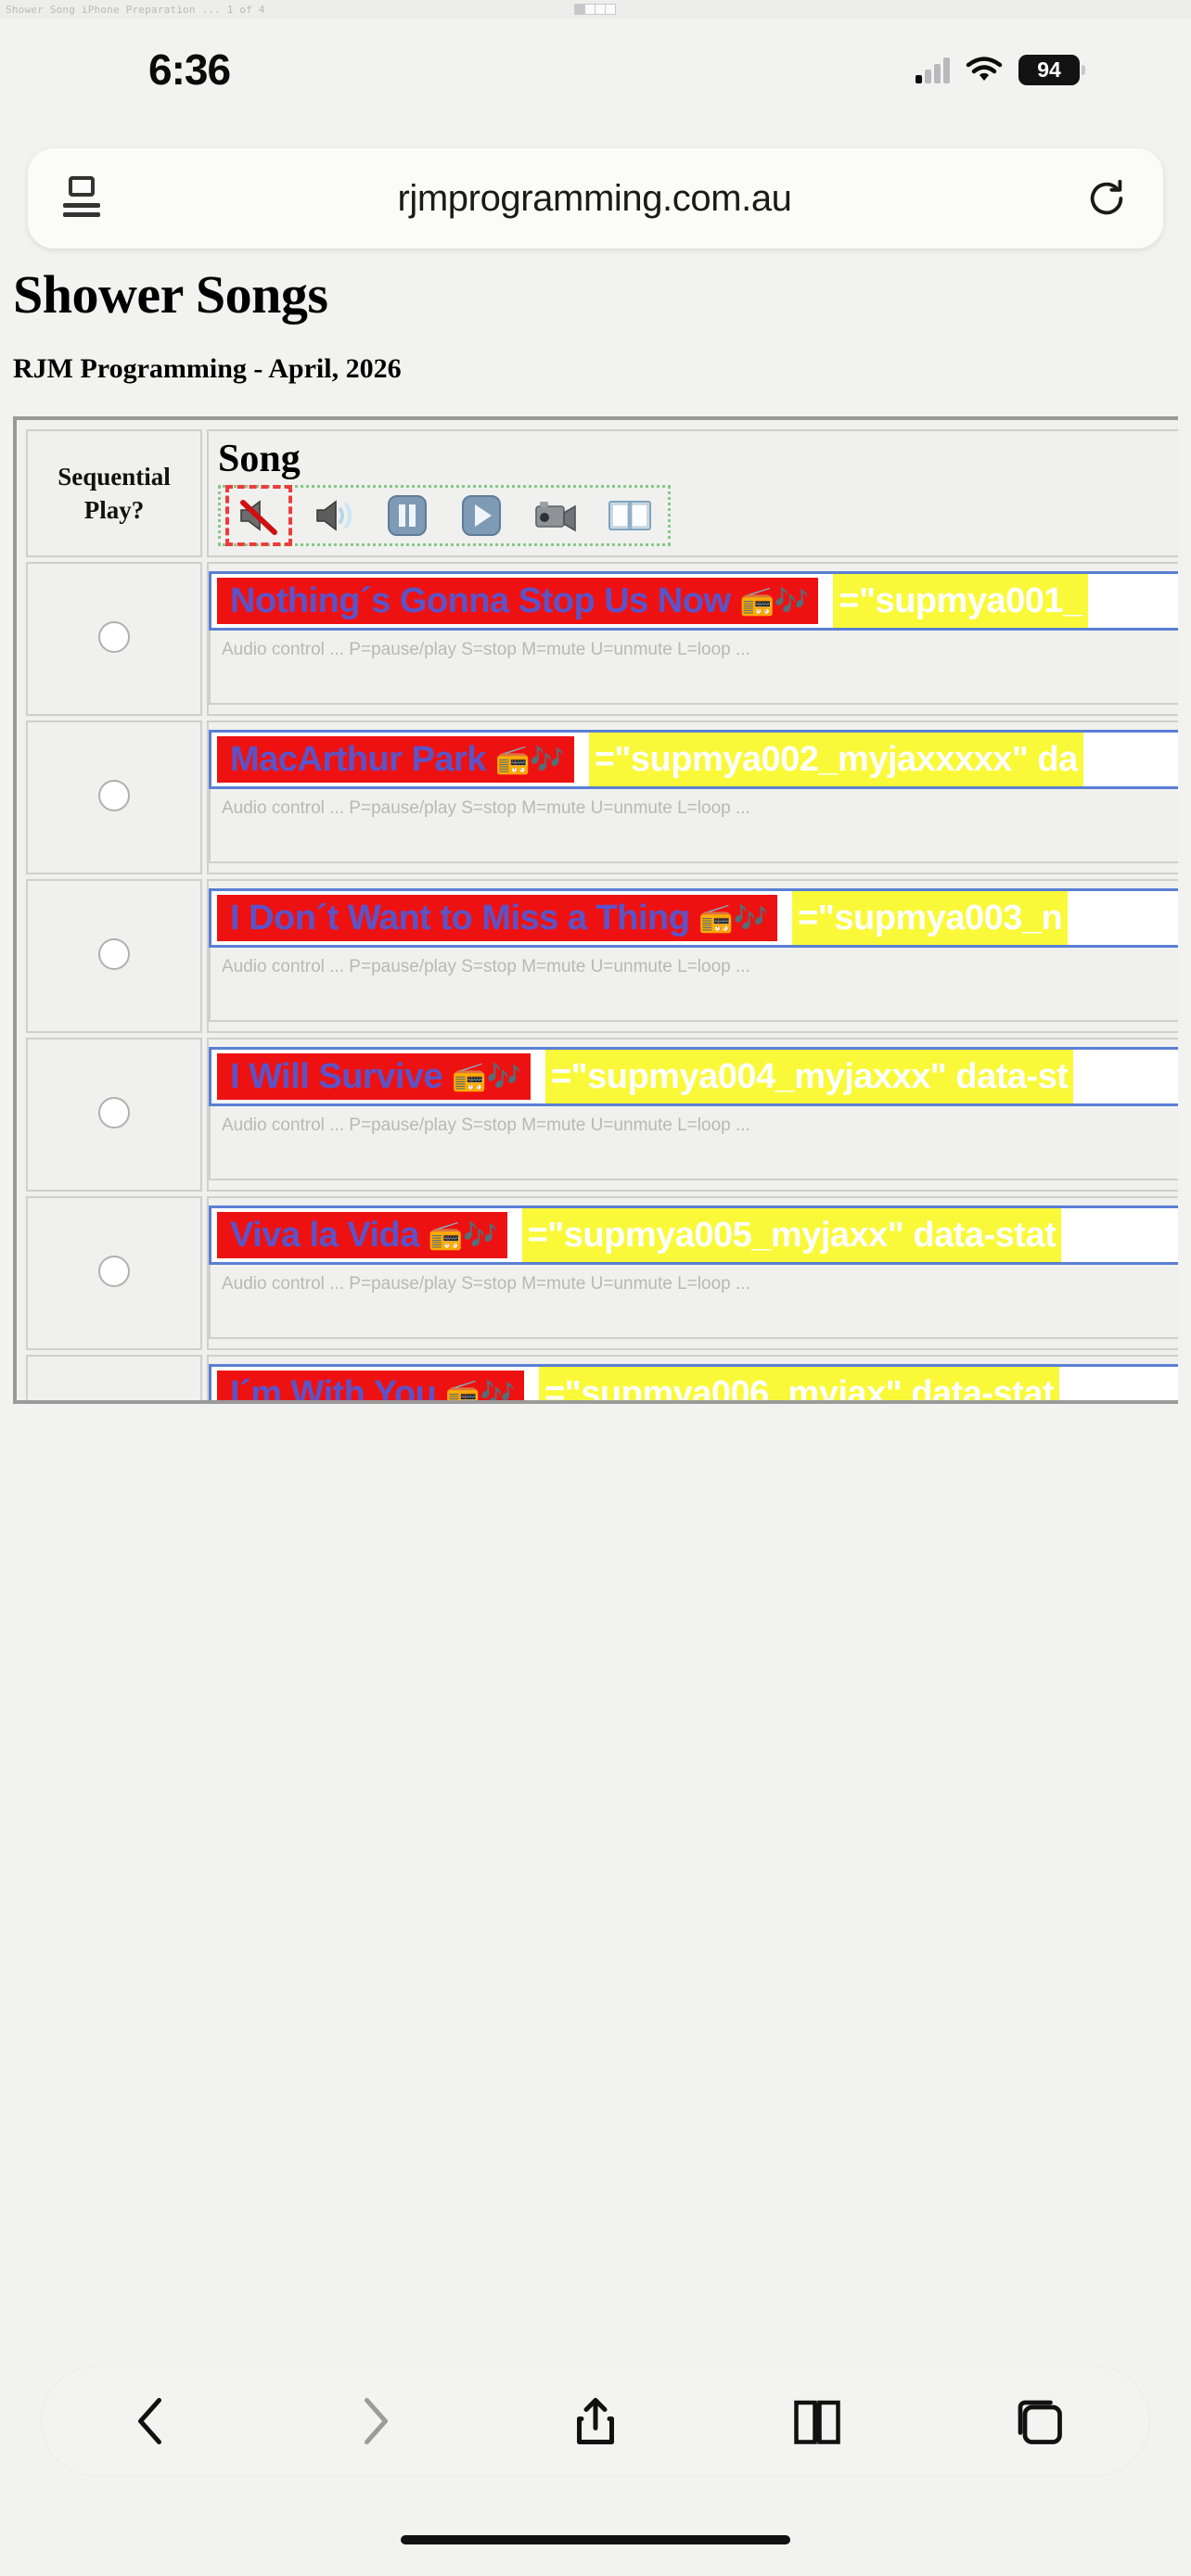 The image size is (1191, 2576). Describe the element at coordinates (933, 69) in the screenshot. I see `cellular-signal-icon` at that location.